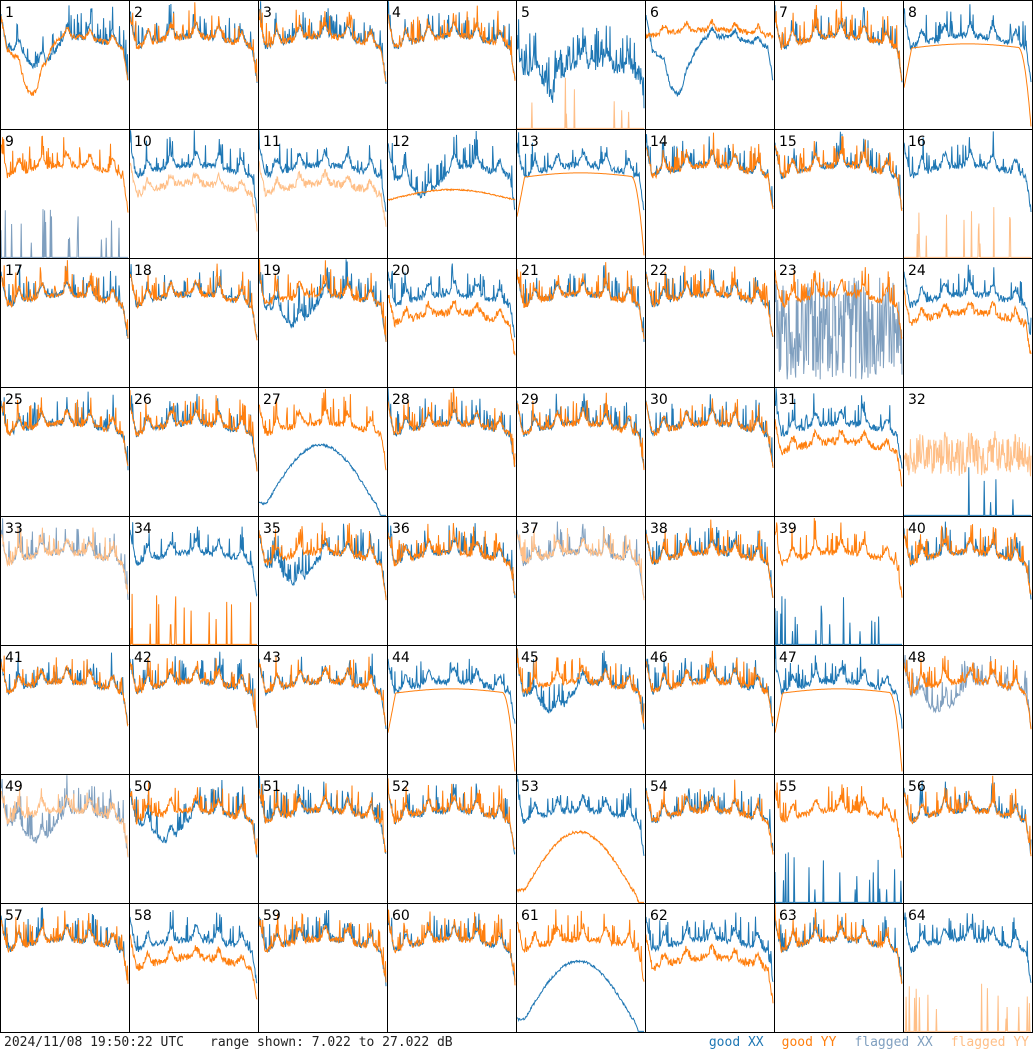  I want to click on panel: 28, so click(452, 452).